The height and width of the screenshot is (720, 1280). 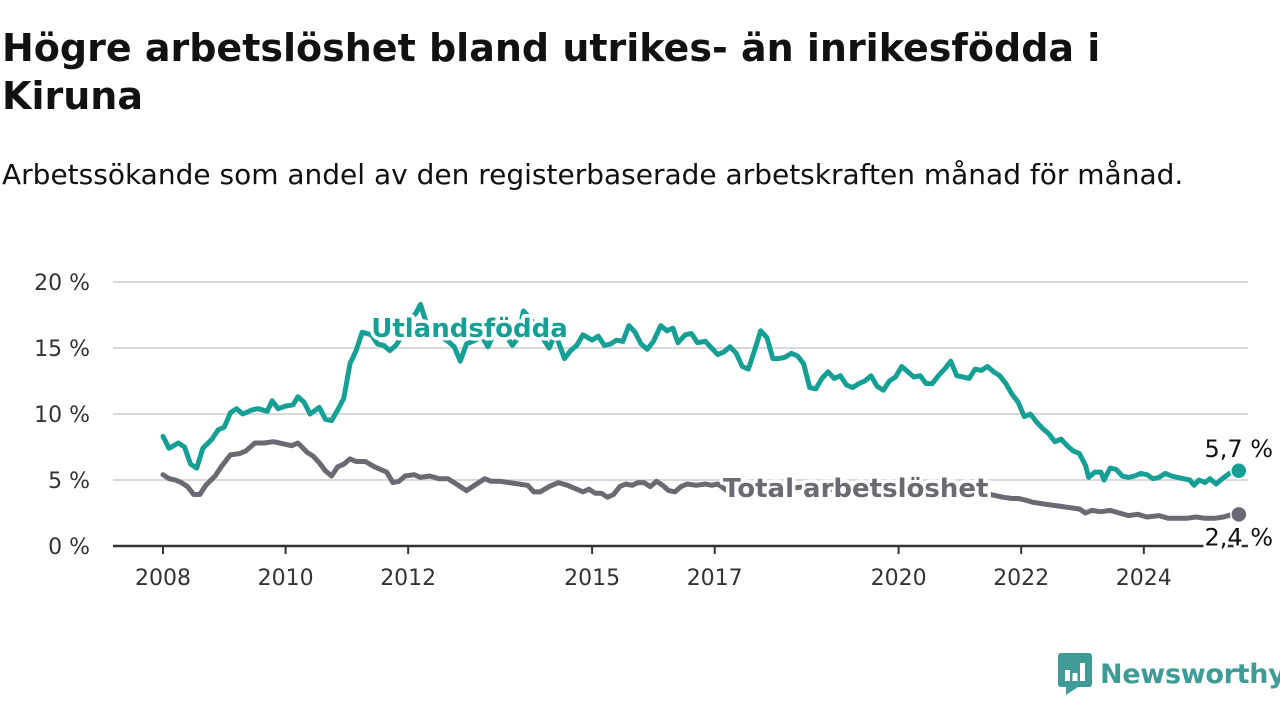 I want to click on x-tick-label: 2022, so click(x=1021, y=578).